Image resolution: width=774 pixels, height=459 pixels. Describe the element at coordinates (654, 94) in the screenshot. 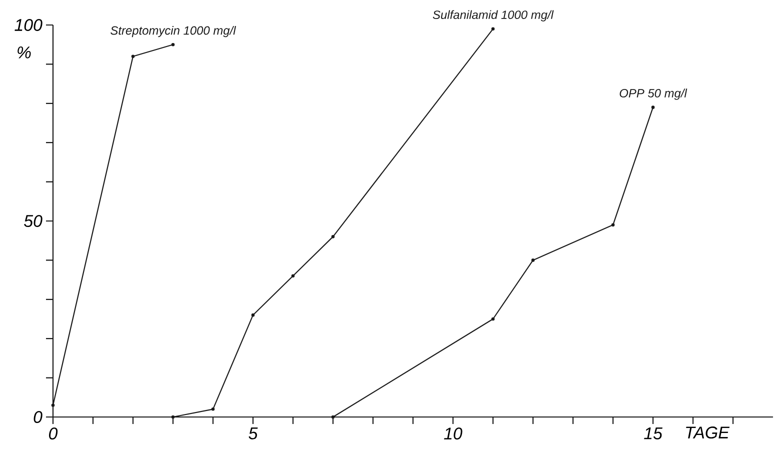

I see `series-label: OPP 50 mg/l` at that location.